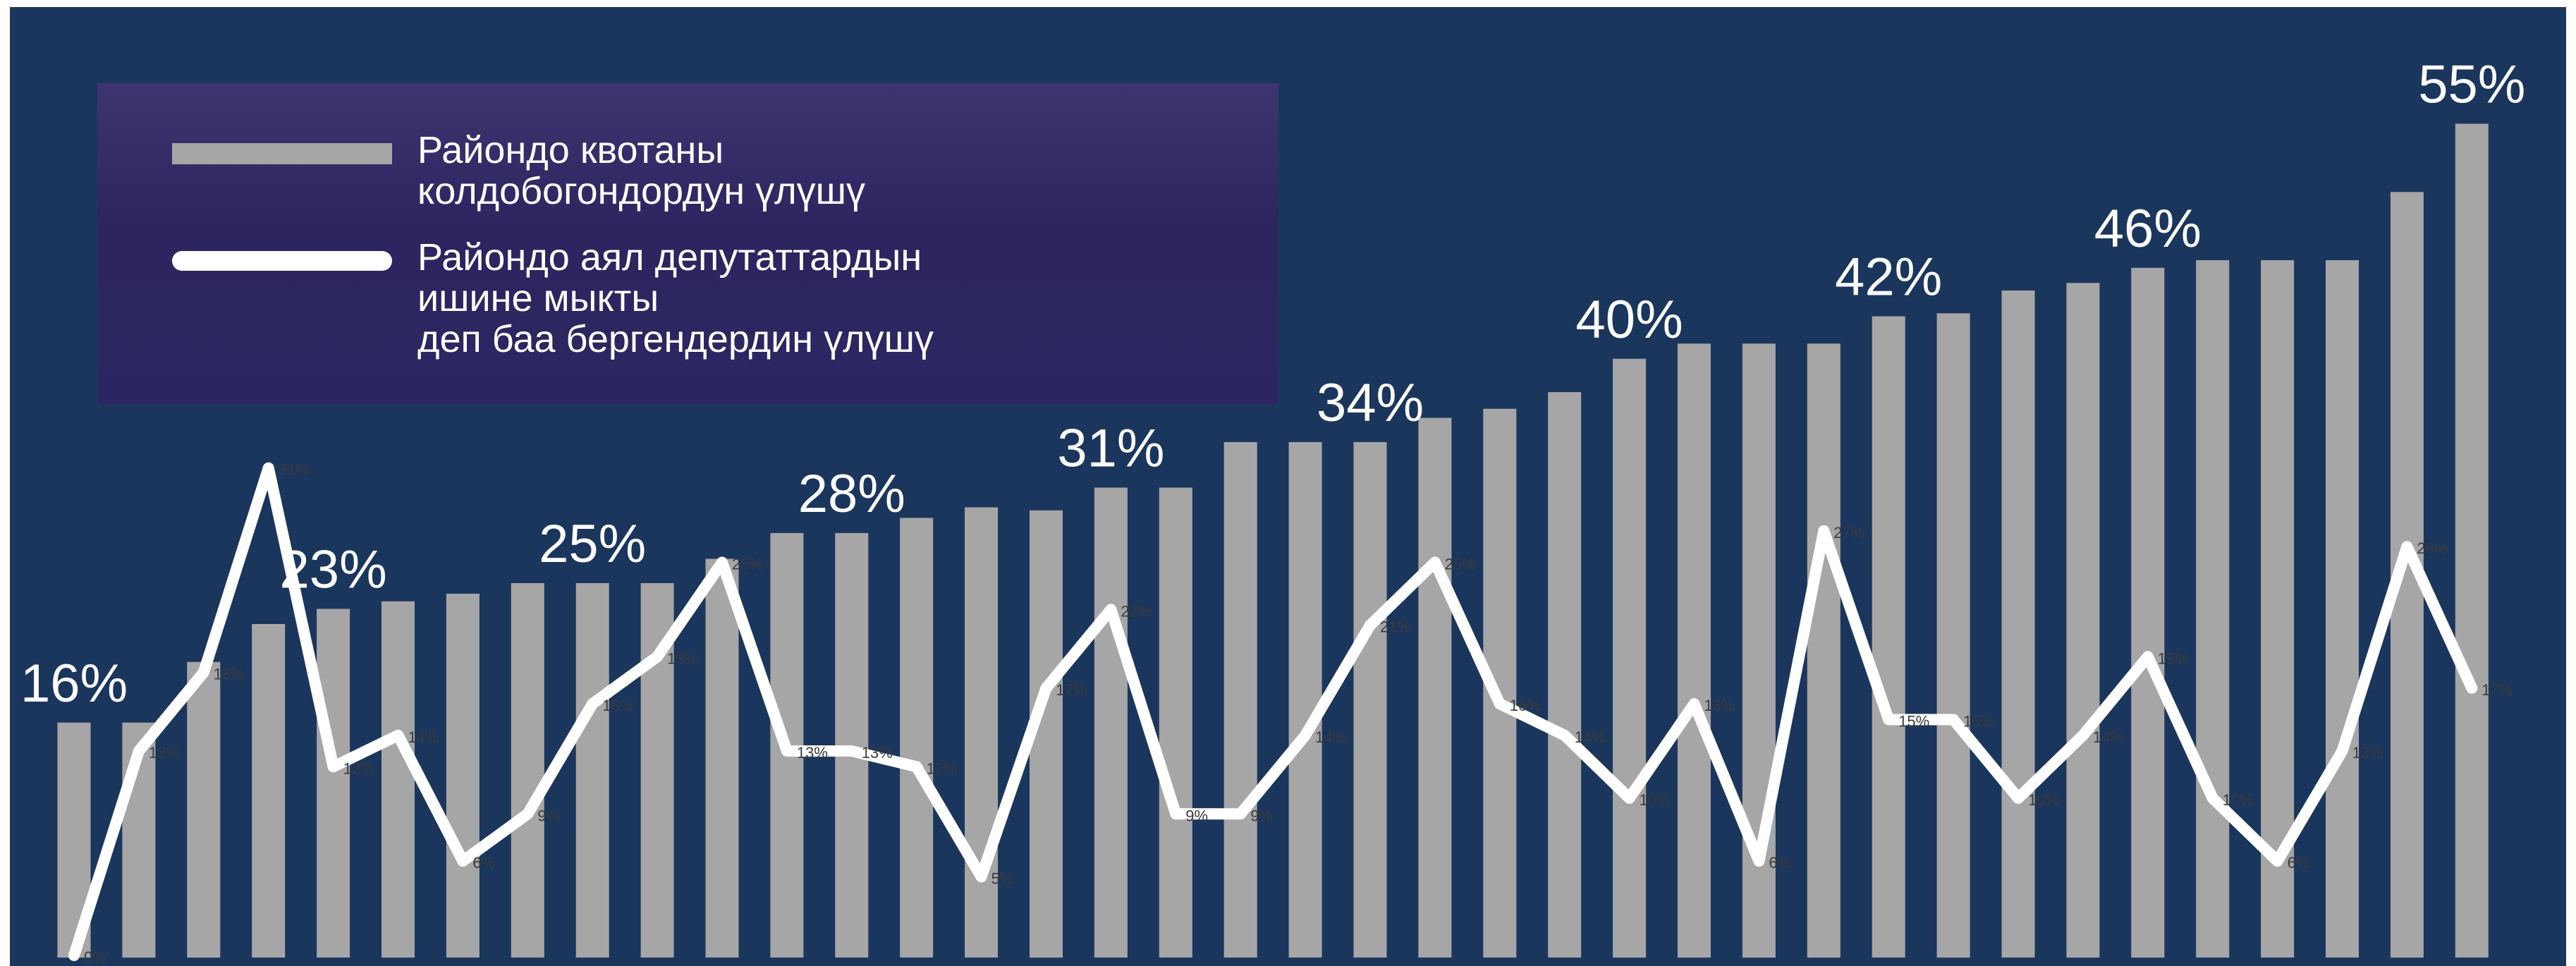 This screenshot has height=966, width=2576. Describe the element at coordinates (1110, 449) in the screenshot. I see `bar-value-label-4: 31%` at that location.